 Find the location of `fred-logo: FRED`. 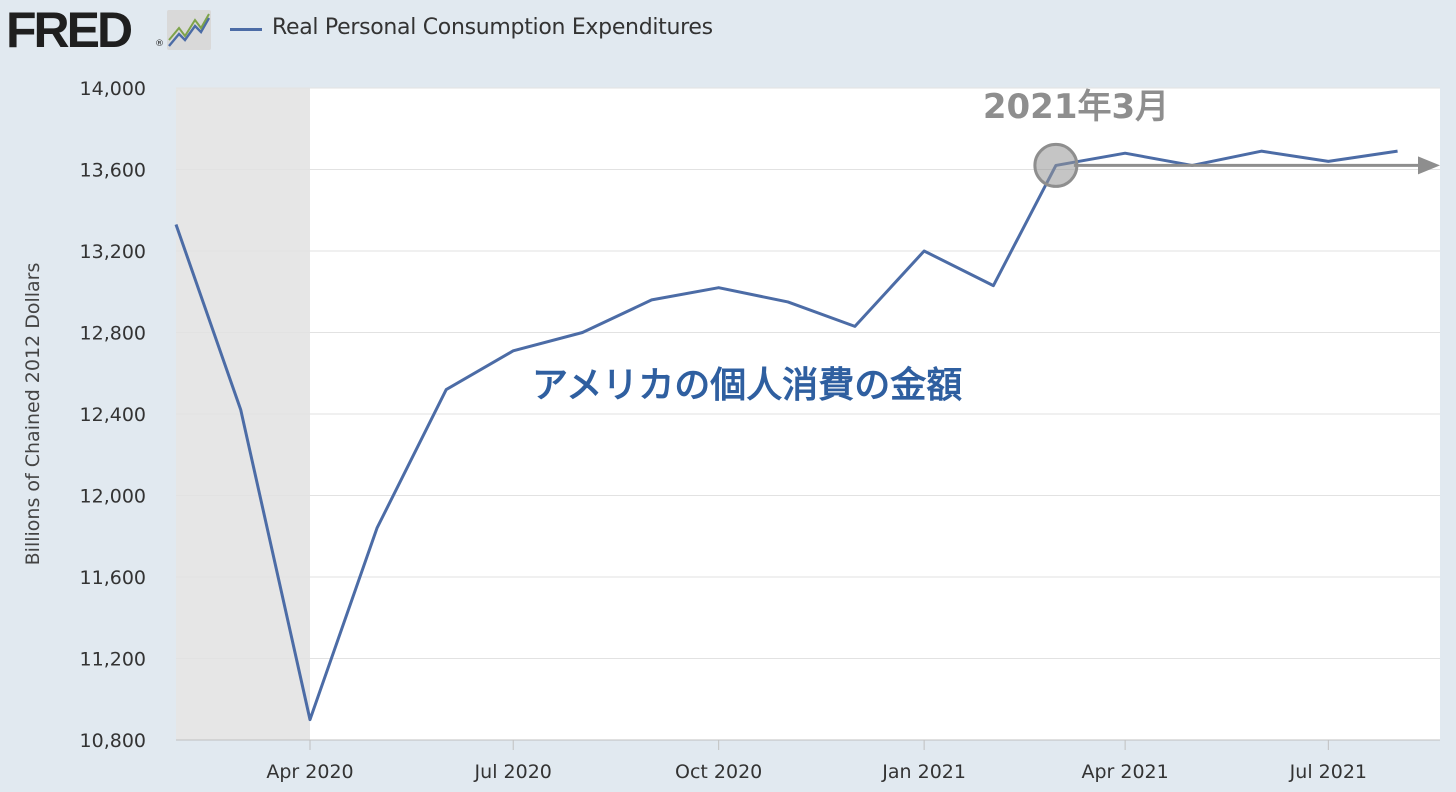

fred-logo: FRED is located at coordinates (69, 30).